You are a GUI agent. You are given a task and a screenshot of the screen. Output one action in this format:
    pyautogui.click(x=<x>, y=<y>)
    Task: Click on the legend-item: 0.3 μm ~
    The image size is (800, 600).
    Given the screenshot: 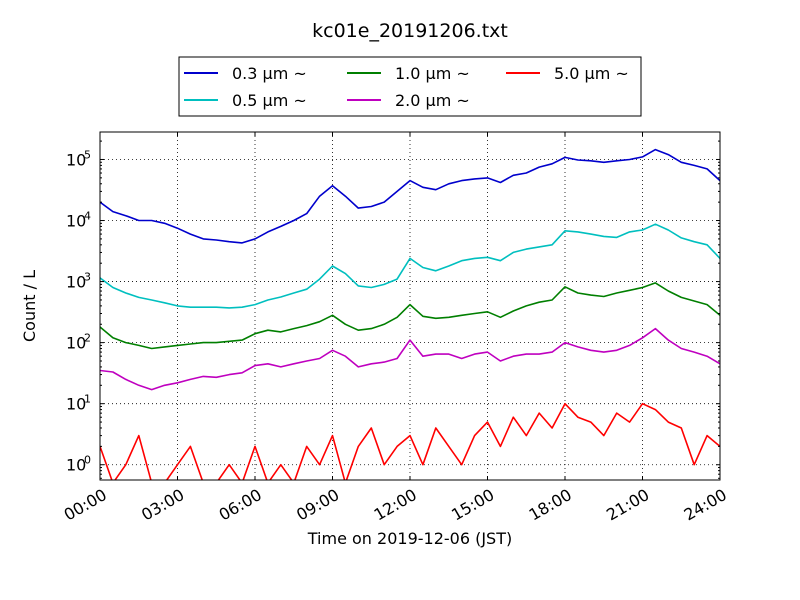 What is the action you would take?
    pyautogui.click(x=245, y=73)
    